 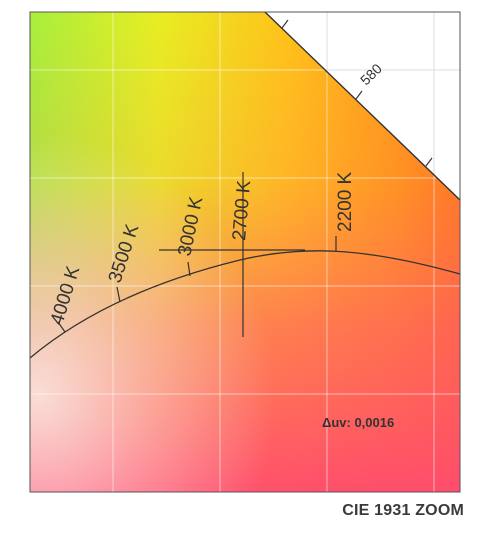 What do you see at coordinates (358, 422) in the screenshot?
I see `delta-uv-label: Δuv: 0,0016` at bounding box center [358, 422].